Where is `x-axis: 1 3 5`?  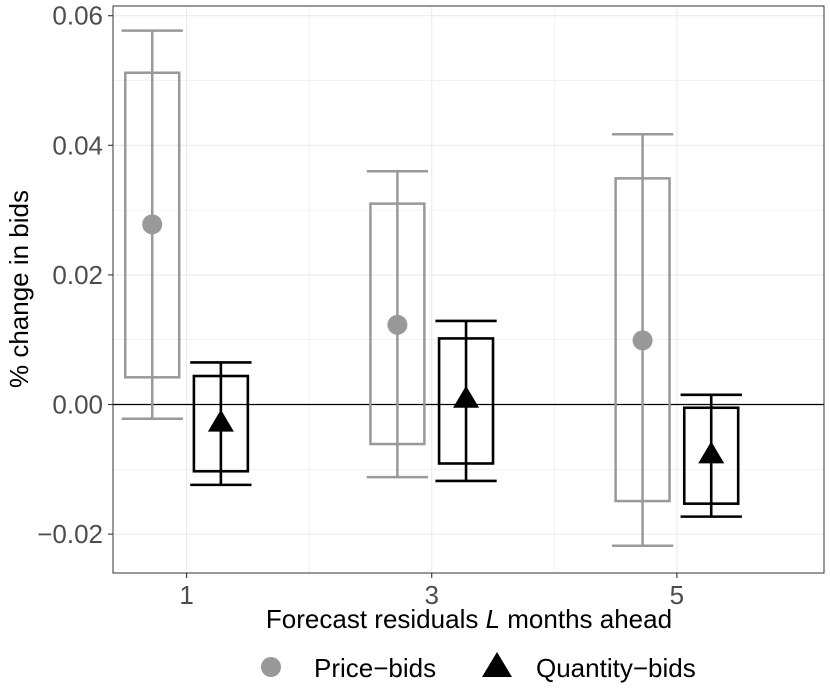 x-axis: 1 3 5 is located at coordinates (431, 591).